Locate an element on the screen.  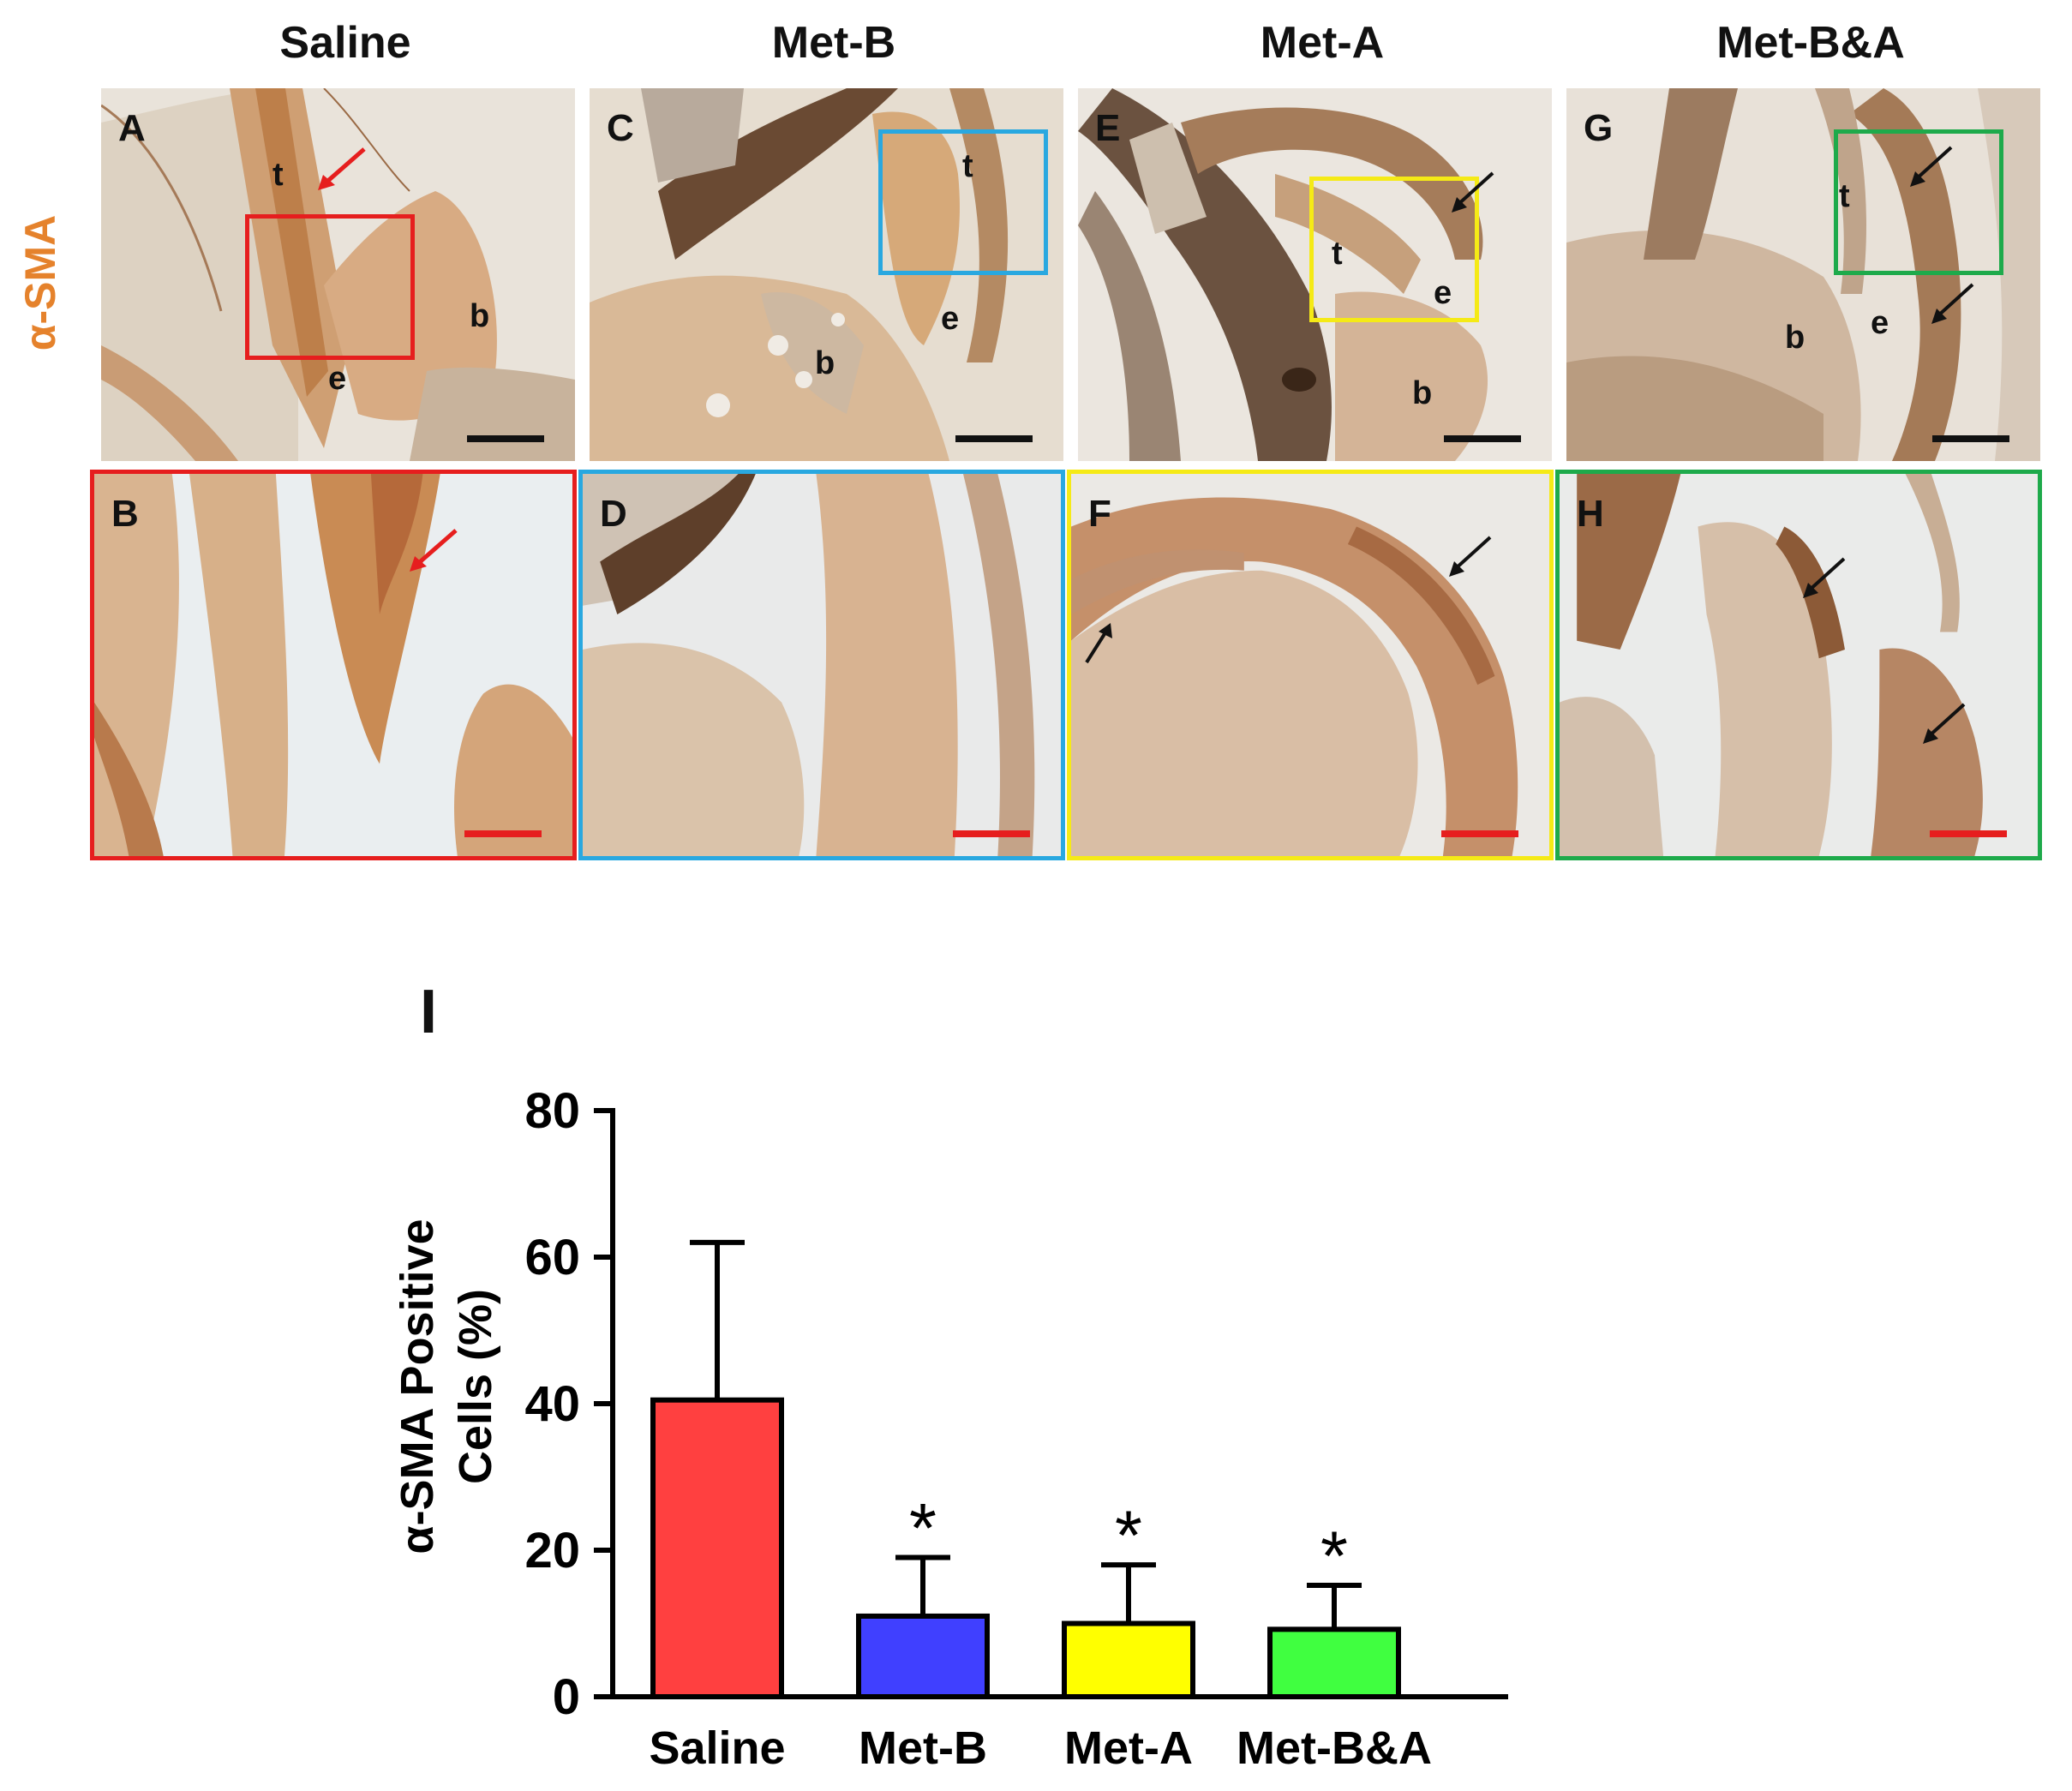
bar-saline is located at coordinates (717, 1548).